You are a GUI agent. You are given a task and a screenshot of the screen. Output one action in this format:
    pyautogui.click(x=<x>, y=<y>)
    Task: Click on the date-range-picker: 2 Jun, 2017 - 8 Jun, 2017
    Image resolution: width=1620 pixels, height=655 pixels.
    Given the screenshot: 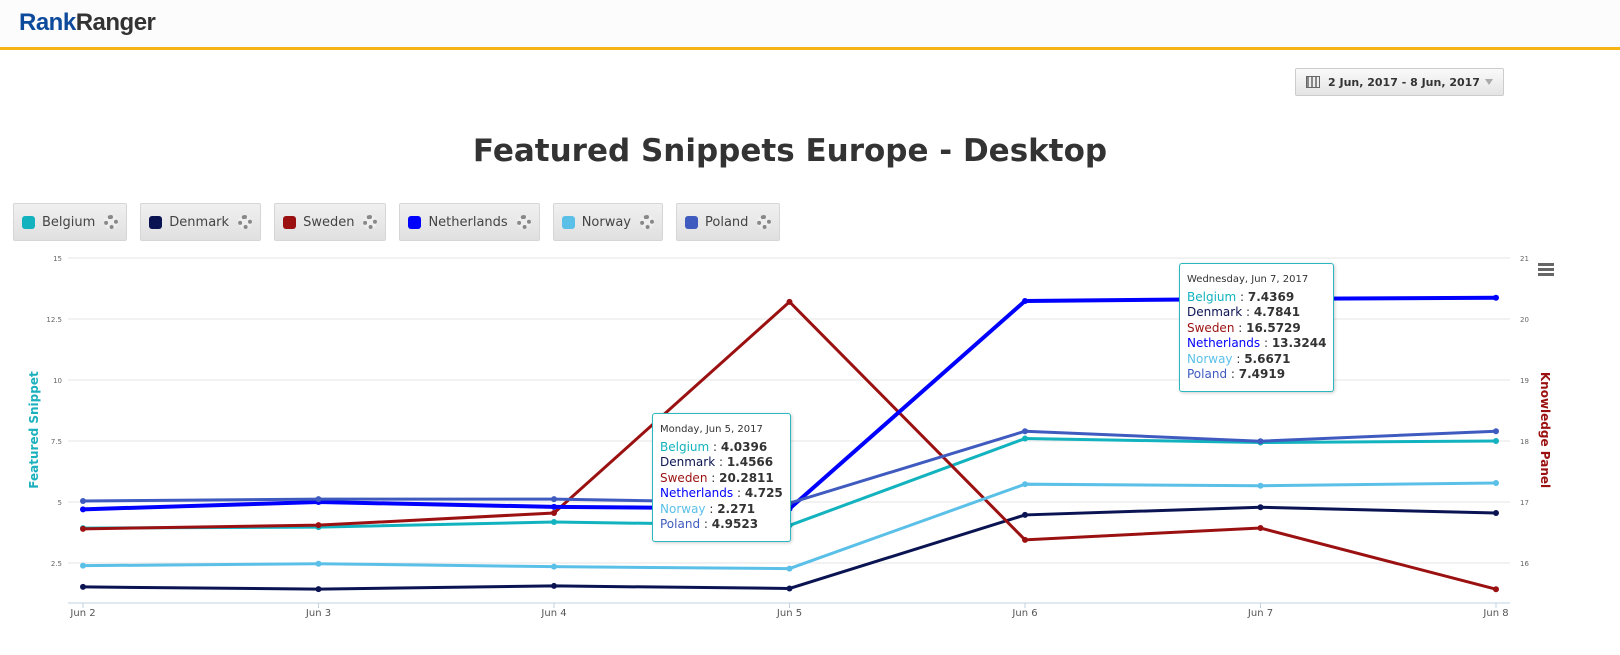 What is the action you would take?
    pyautogui.click(x=1399, y=82)
    